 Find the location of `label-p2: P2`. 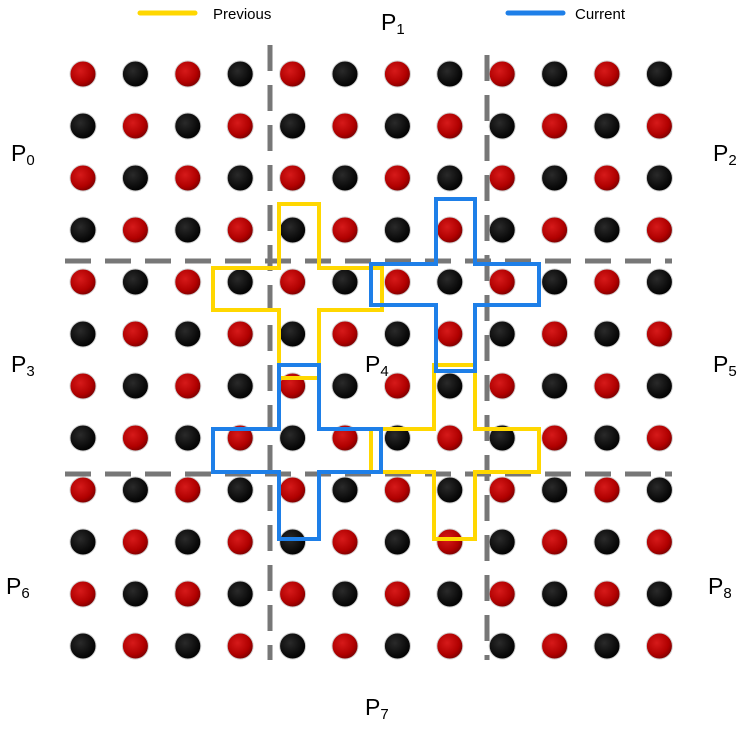

label-p2: P2 is located at coordinates (725, 154).